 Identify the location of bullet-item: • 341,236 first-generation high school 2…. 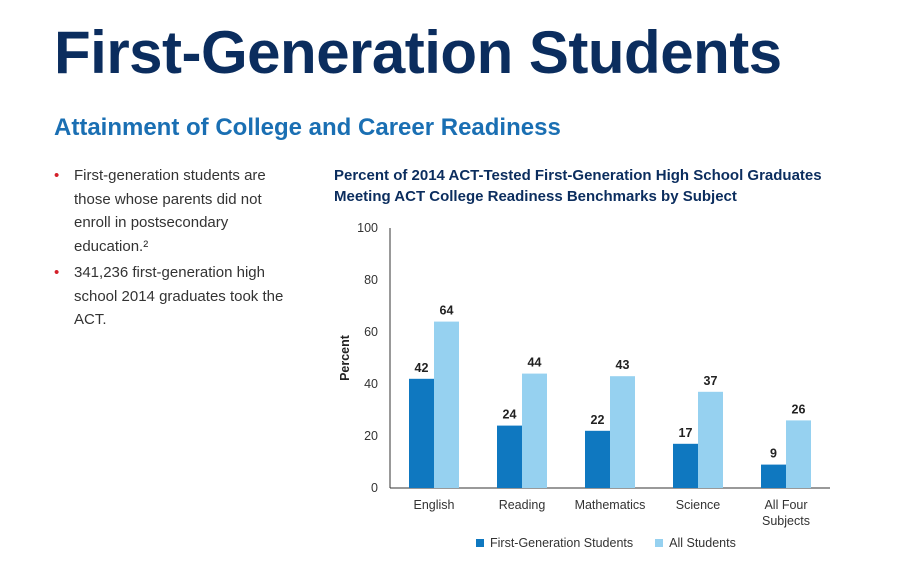
(174, 296).